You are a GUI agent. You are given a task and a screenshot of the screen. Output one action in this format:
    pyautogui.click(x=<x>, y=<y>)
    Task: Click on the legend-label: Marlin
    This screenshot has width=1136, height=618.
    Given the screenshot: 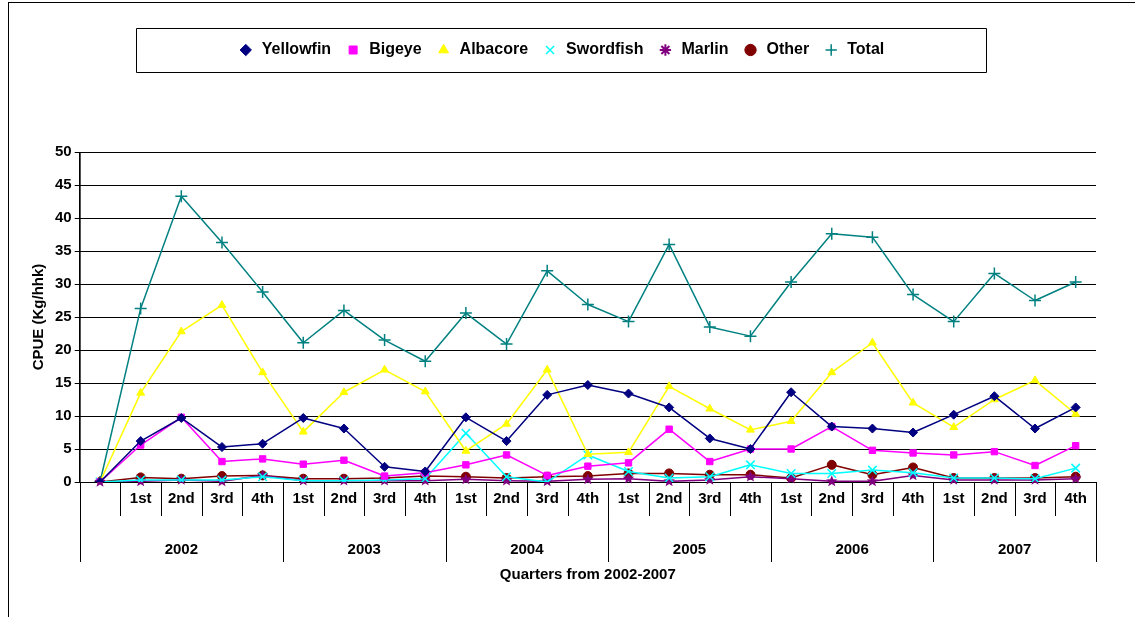 What is the action you would take?
    pyautogui.click(x=705, y=49)
    